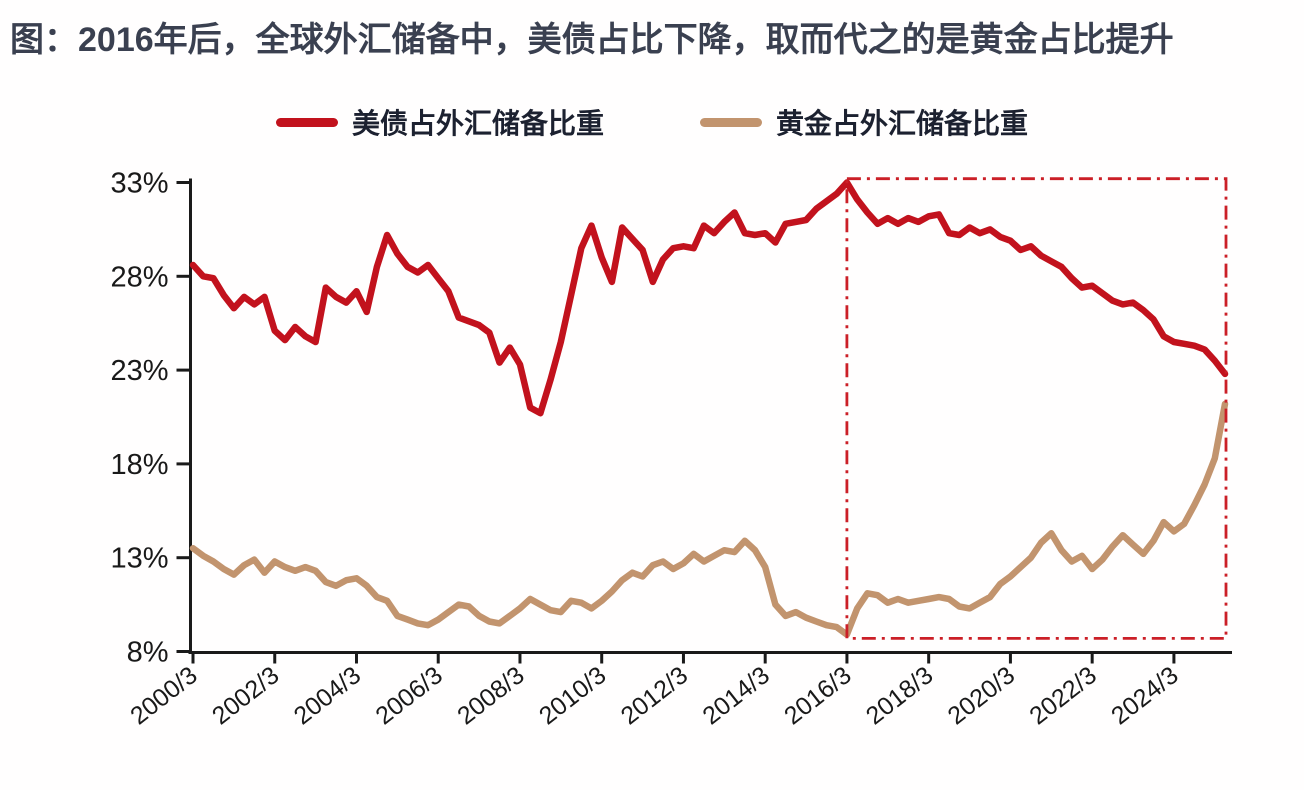 Image resolution: width=1304 pixels, height=790 pixels. What do you see at coordinates (652, 122) in the screenshot?
I see `legend: 美债占外汇储备比重 黄金占外汇储备比重` at bounding box center [652, 122].